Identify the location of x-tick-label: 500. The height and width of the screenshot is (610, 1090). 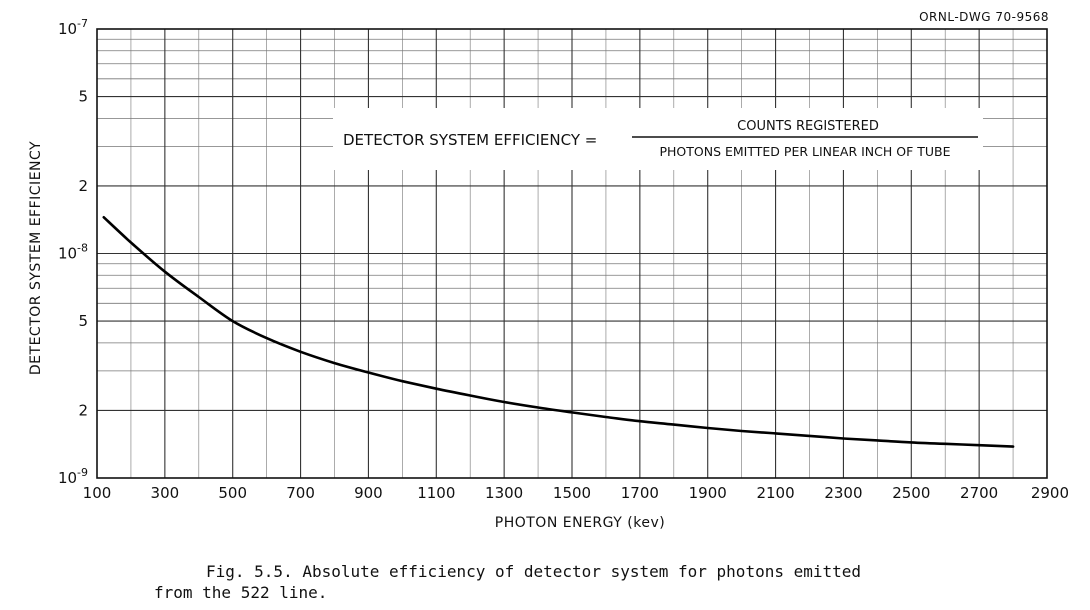
(232, 493).